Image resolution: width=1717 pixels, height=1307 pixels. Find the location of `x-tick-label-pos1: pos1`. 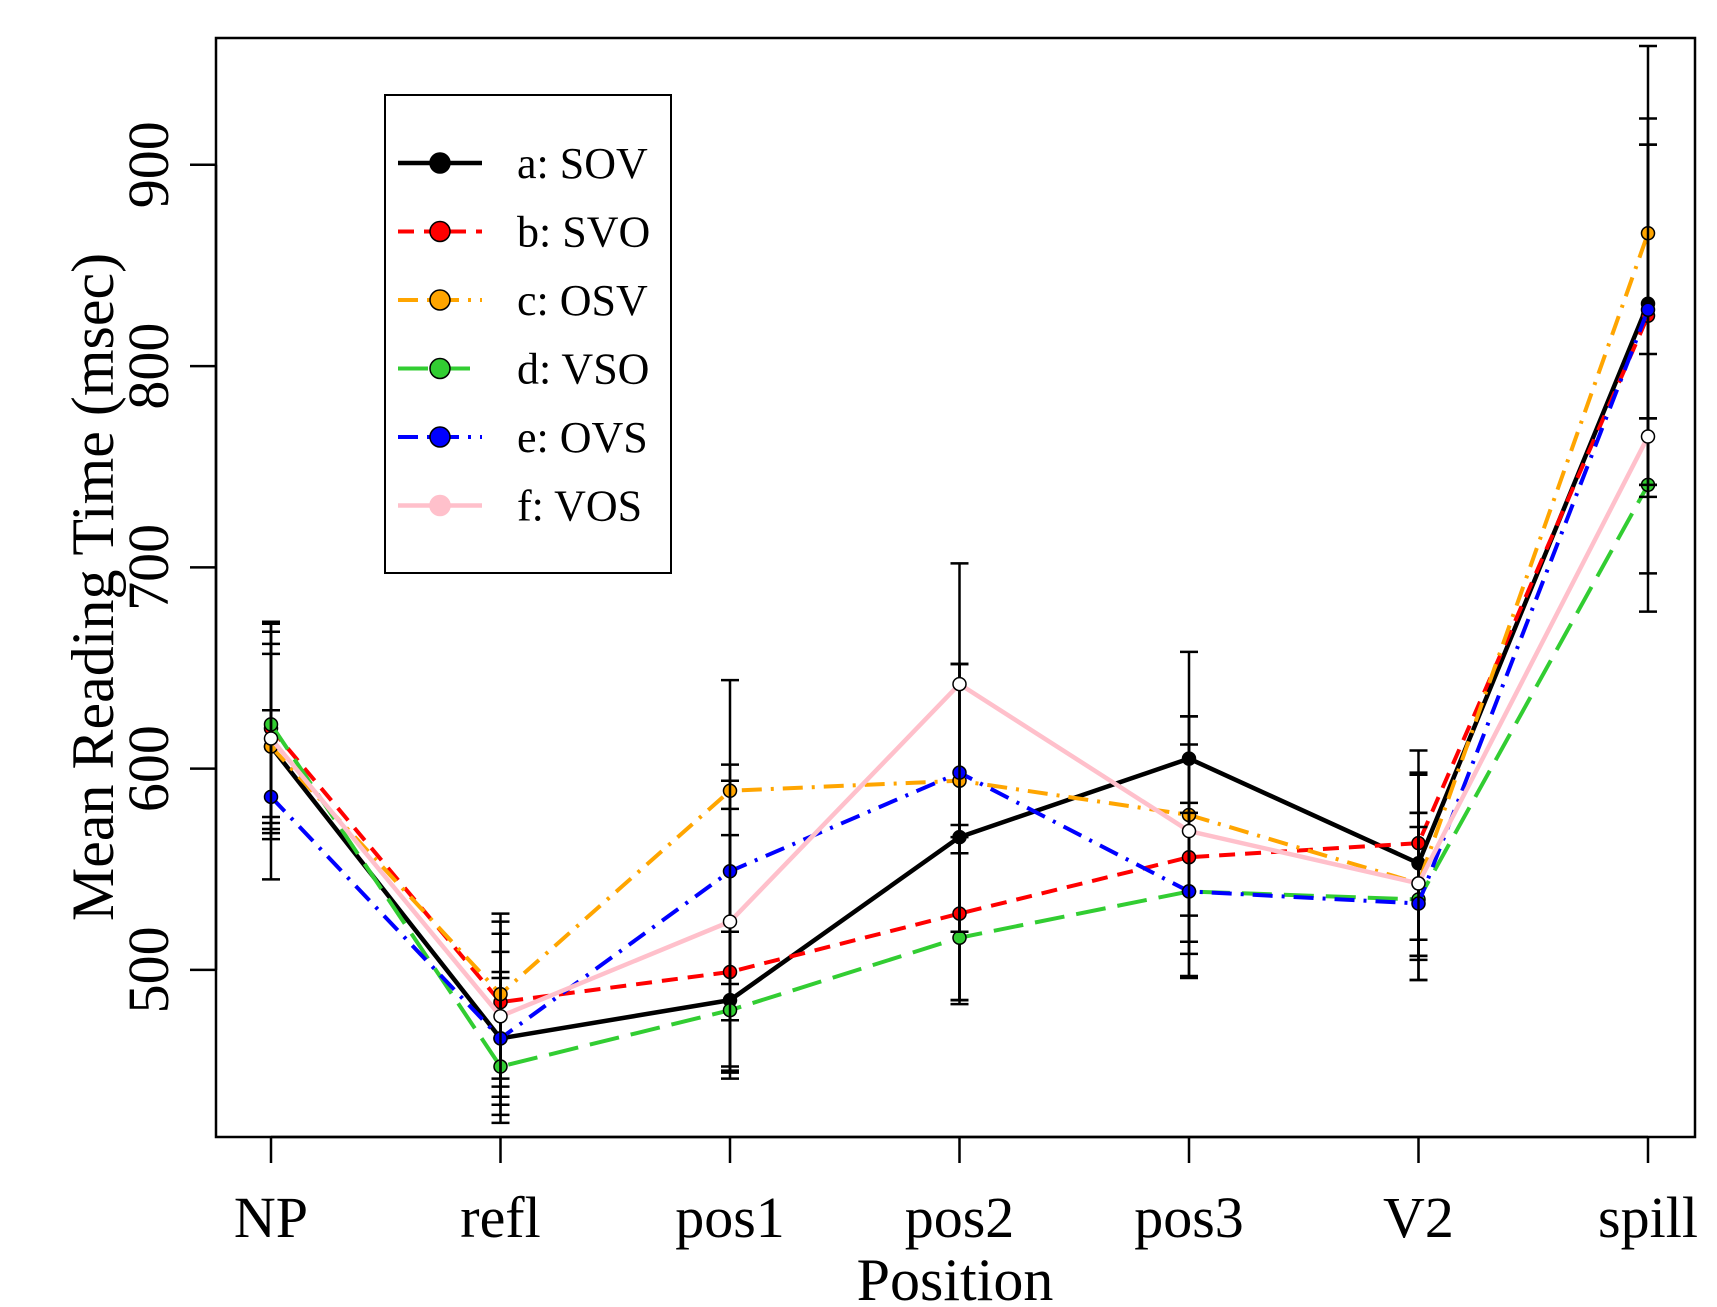

x-tick-label-pos1: pos1 is located at coordinates (730, 1217).